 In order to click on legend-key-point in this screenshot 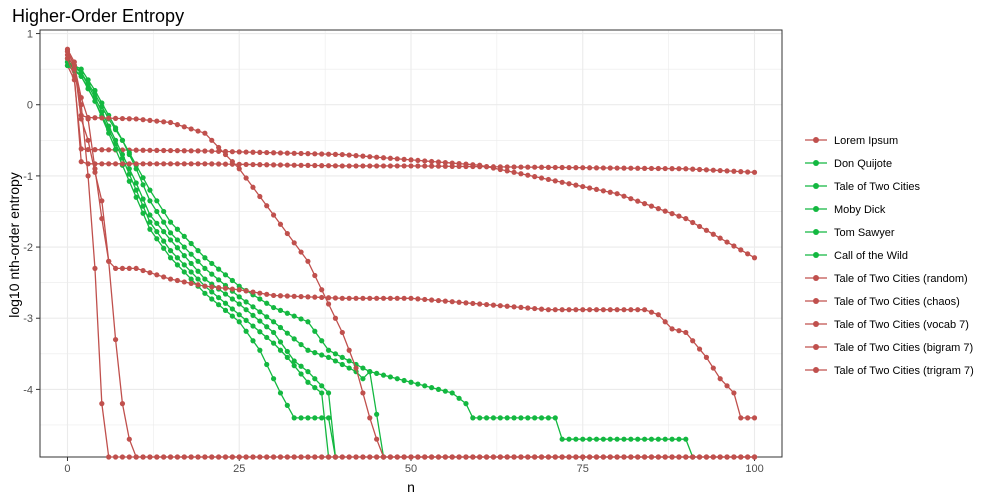, I will do `click(816, 347)`.